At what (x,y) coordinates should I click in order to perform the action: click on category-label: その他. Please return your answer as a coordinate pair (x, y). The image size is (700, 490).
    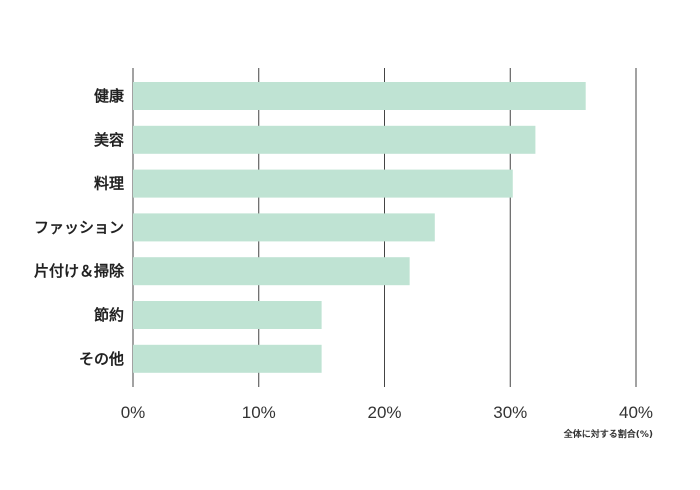
    Looking at the image, I should click on (101, 359).